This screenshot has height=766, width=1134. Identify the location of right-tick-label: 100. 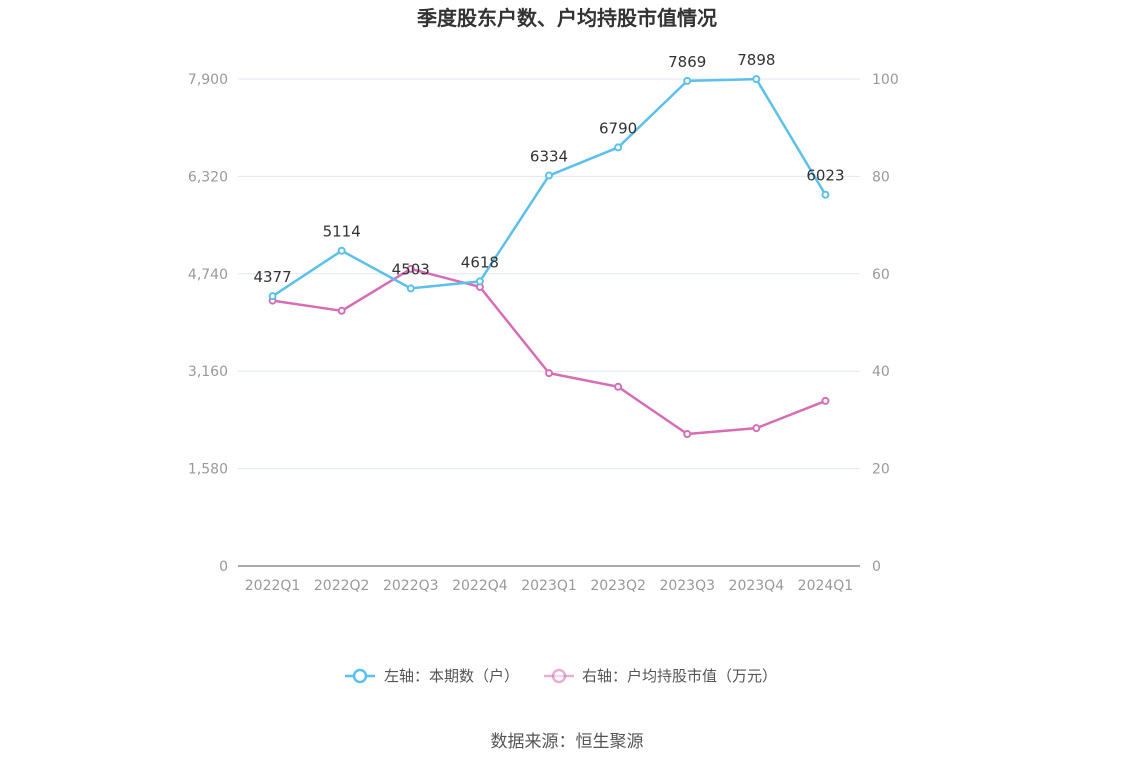
(885, 80).